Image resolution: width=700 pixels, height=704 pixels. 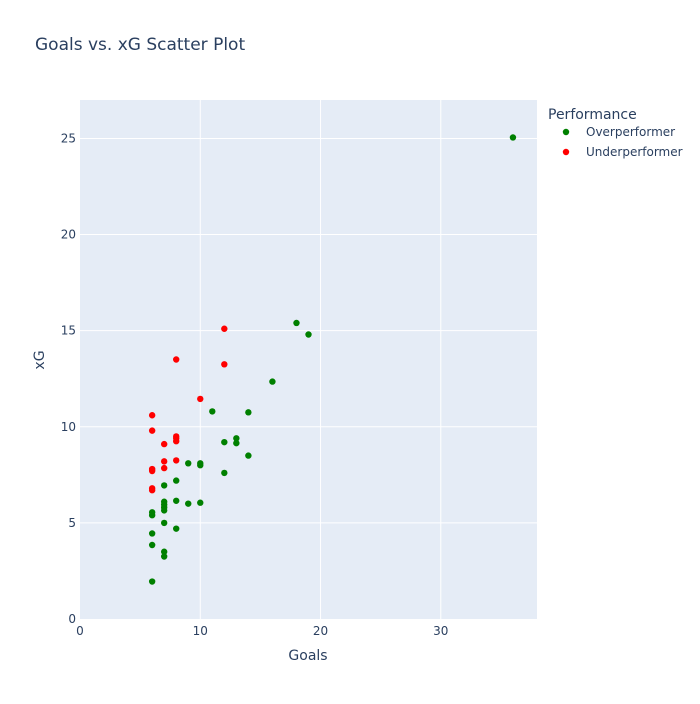 I want to click on legend: Performance Overperformer Underperformer, so click(x=615, y=133).